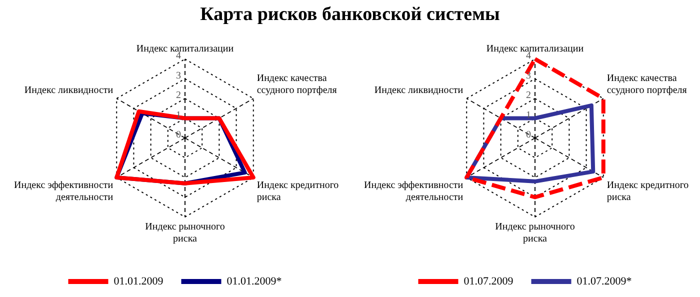  What do you see at coordinates (254, 281) in the screenshot?
I see `legend-label: 01.01.2009*` at bounding box center [254, 281].